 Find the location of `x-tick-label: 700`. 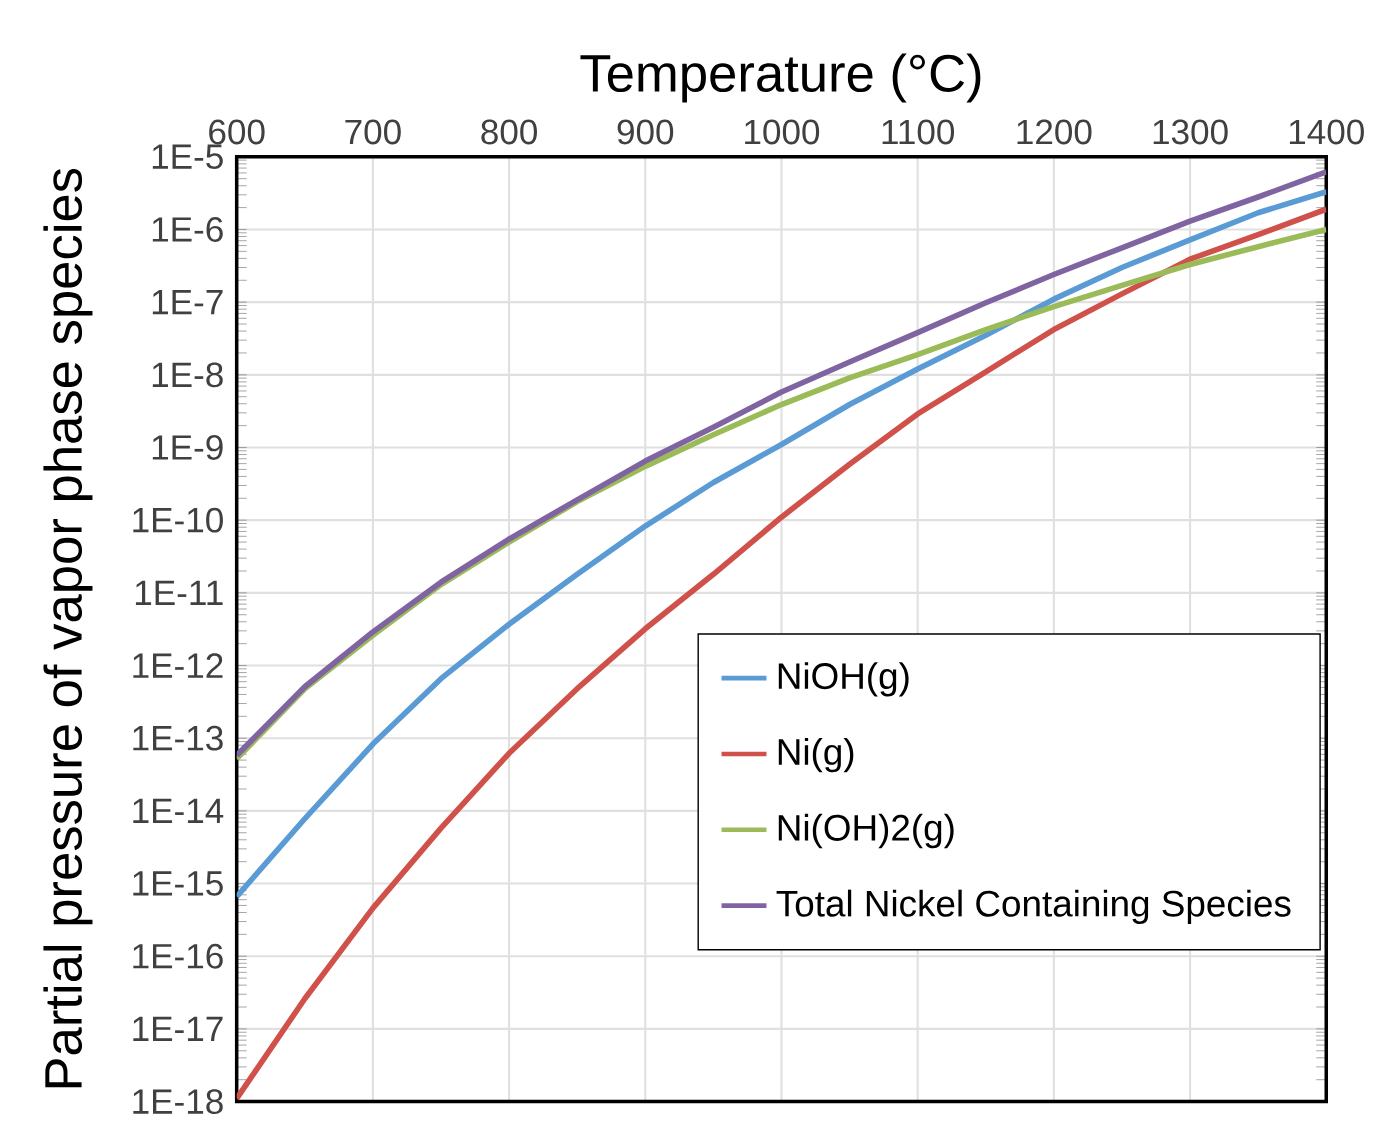

x-tick-label: 700 is located at coordinates (373, 132).